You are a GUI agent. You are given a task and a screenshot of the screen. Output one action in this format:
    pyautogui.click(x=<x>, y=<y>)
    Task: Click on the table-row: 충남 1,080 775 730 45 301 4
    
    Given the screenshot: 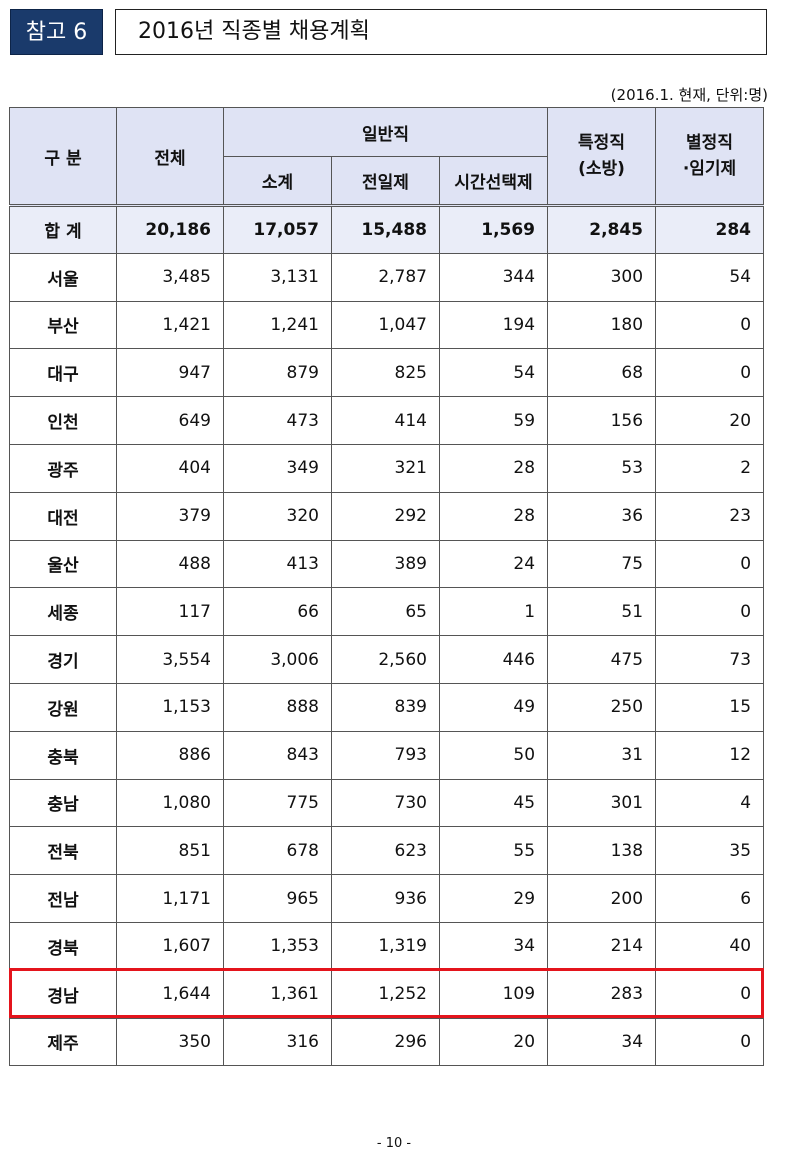 What is the action you would take?
    pyautogui.click(x=387, y=803)
    